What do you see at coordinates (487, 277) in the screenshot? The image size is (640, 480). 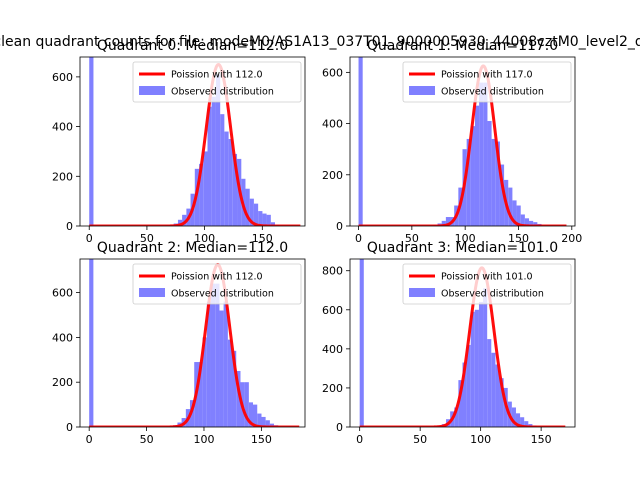 I see `legend-label-poisson: Poission with 101.0` at bounding box center [487, 277].